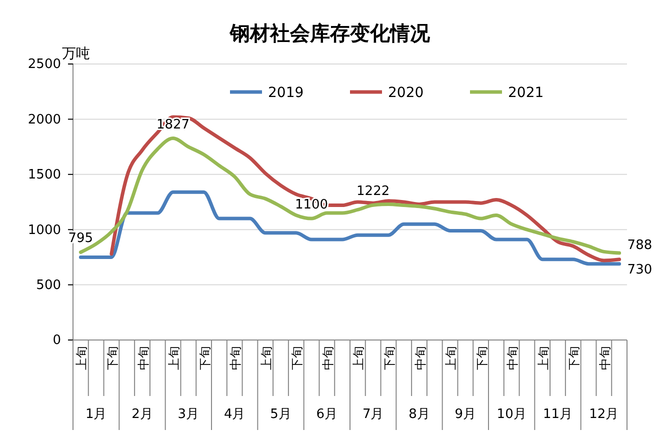 The height and width of the screenshot is (434, 660). I want to click on text: 9月, so click(465, 414).